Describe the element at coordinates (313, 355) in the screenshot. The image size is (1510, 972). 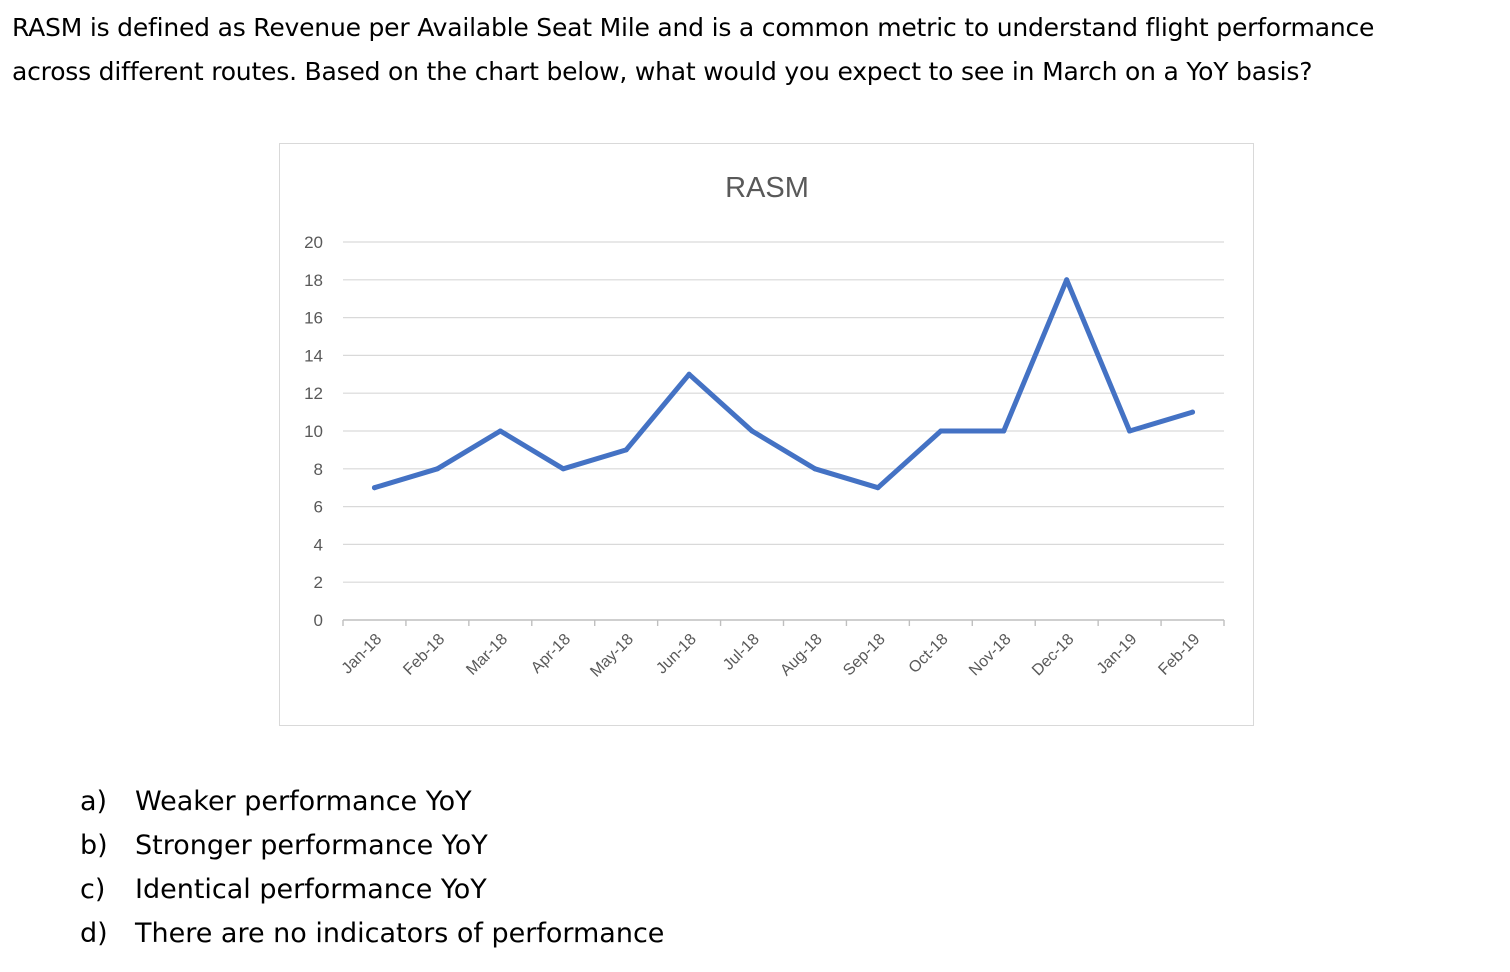
I see `y-tick-label: 14` at that location.